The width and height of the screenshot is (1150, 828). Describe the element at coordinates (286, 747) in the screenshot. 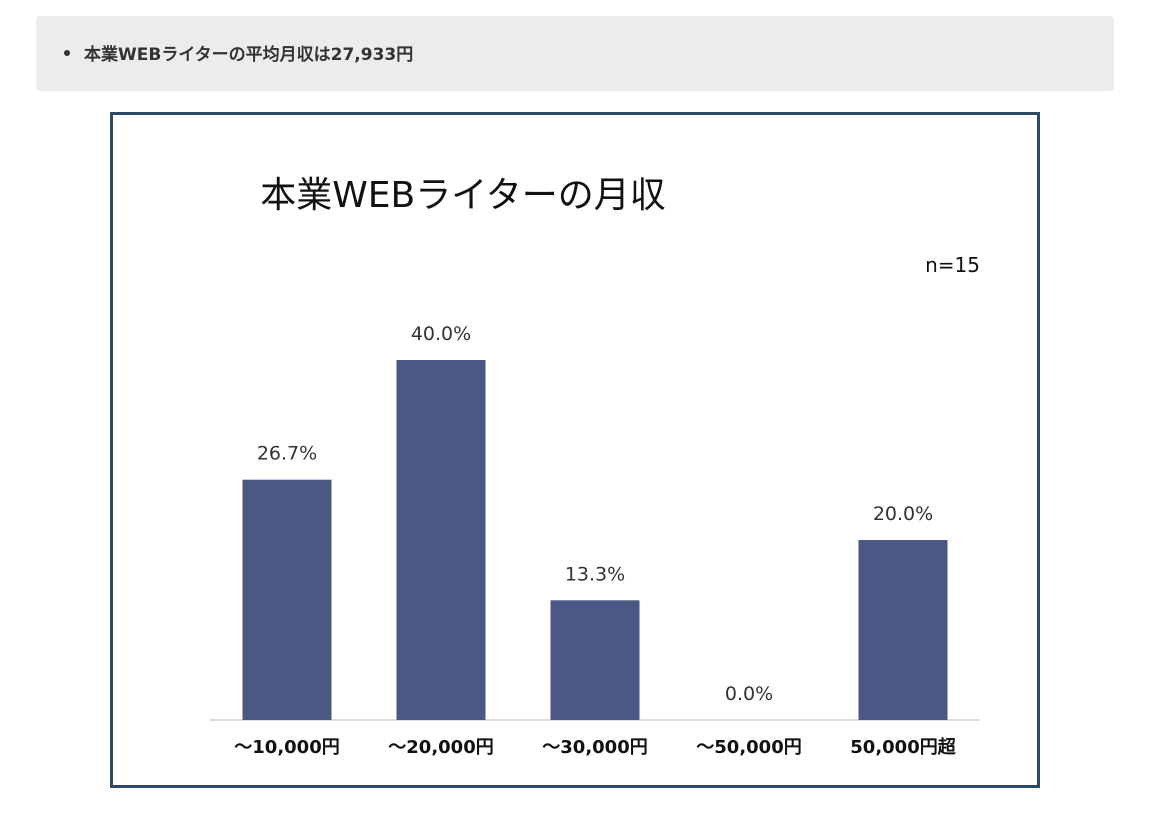

I see `category-label-1: ～10,000円` at that location.